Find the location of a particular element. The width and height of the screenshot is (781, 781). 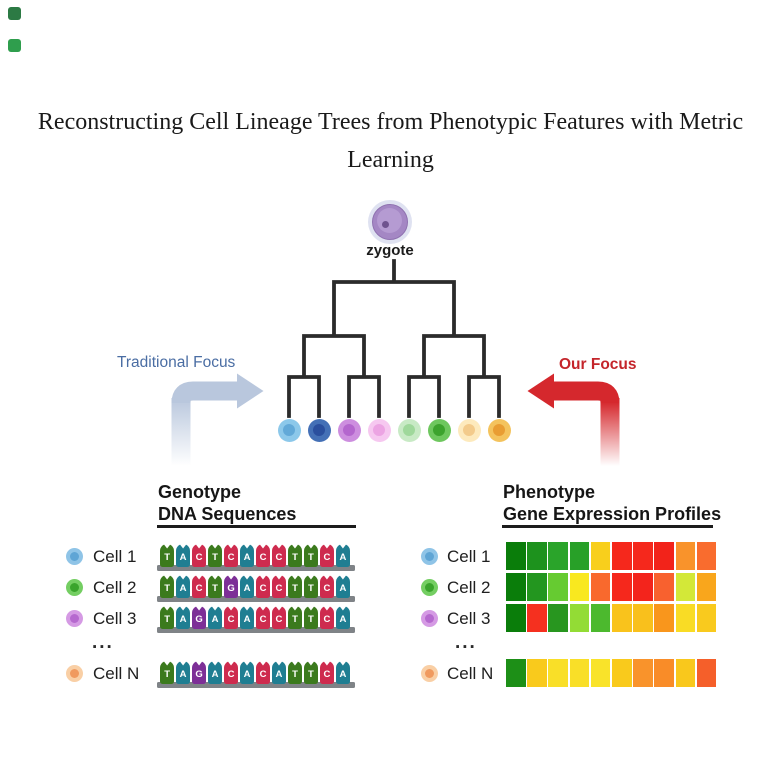

phenotype-underline is located at coordinates (607, 526).